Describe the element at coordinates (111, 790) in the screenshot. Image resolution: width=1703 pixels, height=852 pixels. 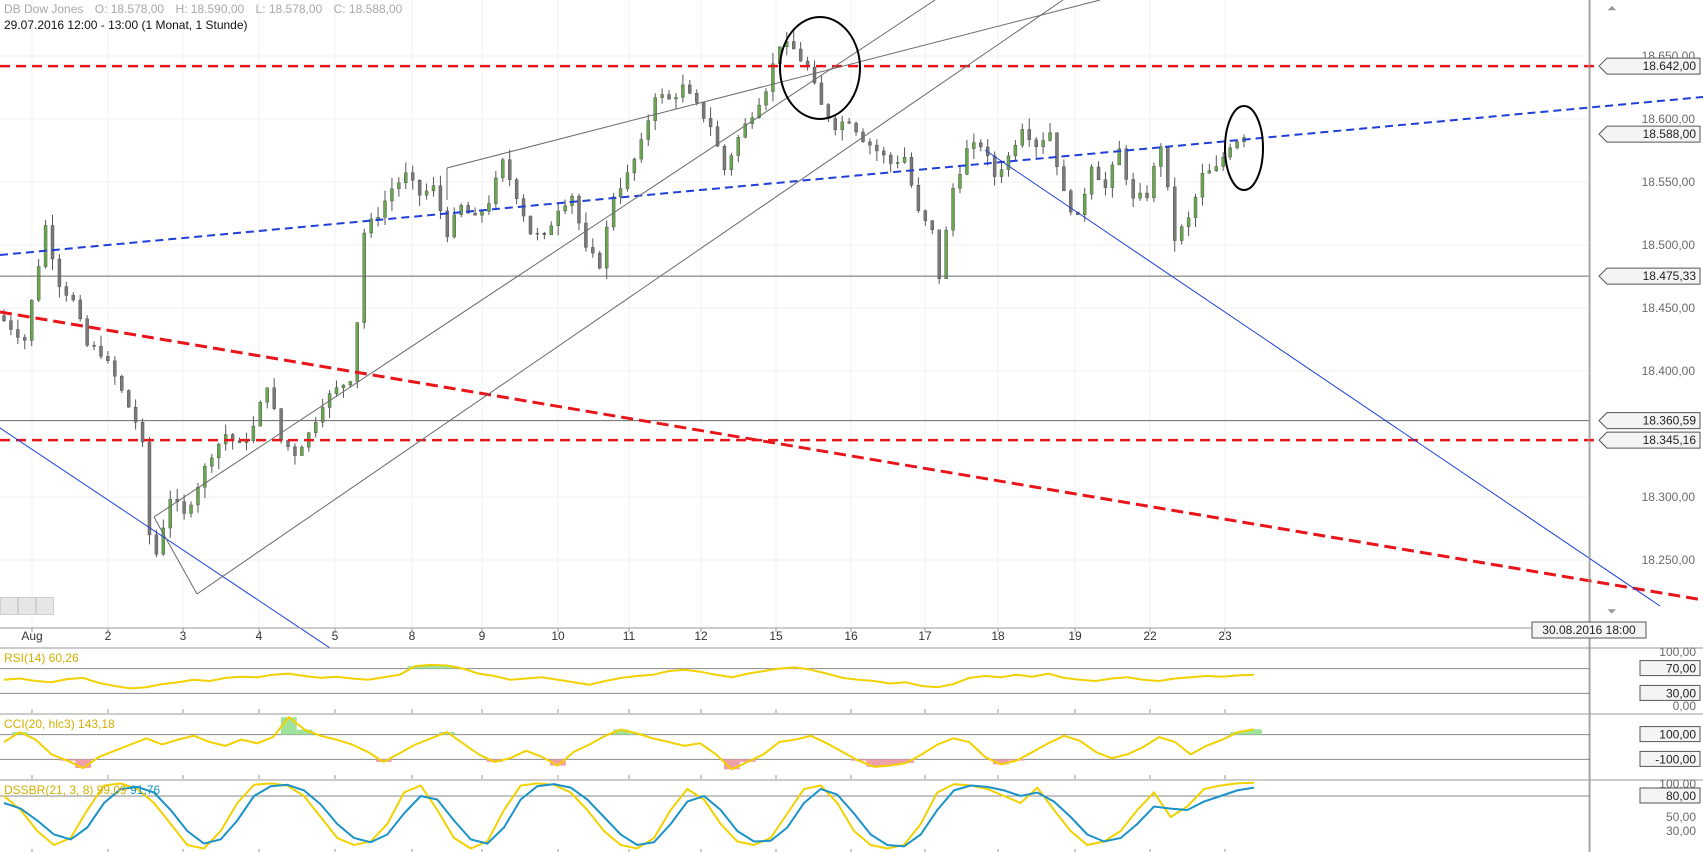
I see `dssbr-value-1: 99,09` at that location.